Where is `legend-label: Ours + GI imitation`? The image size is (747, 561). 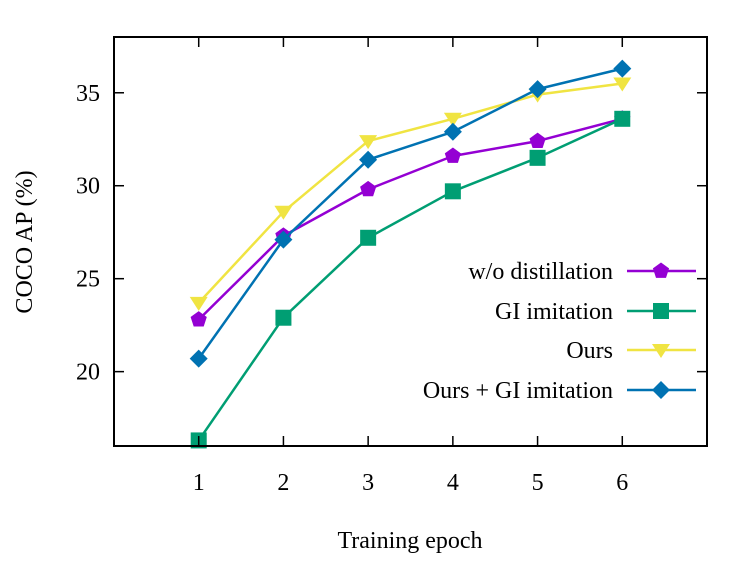 legend-label: Ours + GI imitation is located at coordinates (518, 391).